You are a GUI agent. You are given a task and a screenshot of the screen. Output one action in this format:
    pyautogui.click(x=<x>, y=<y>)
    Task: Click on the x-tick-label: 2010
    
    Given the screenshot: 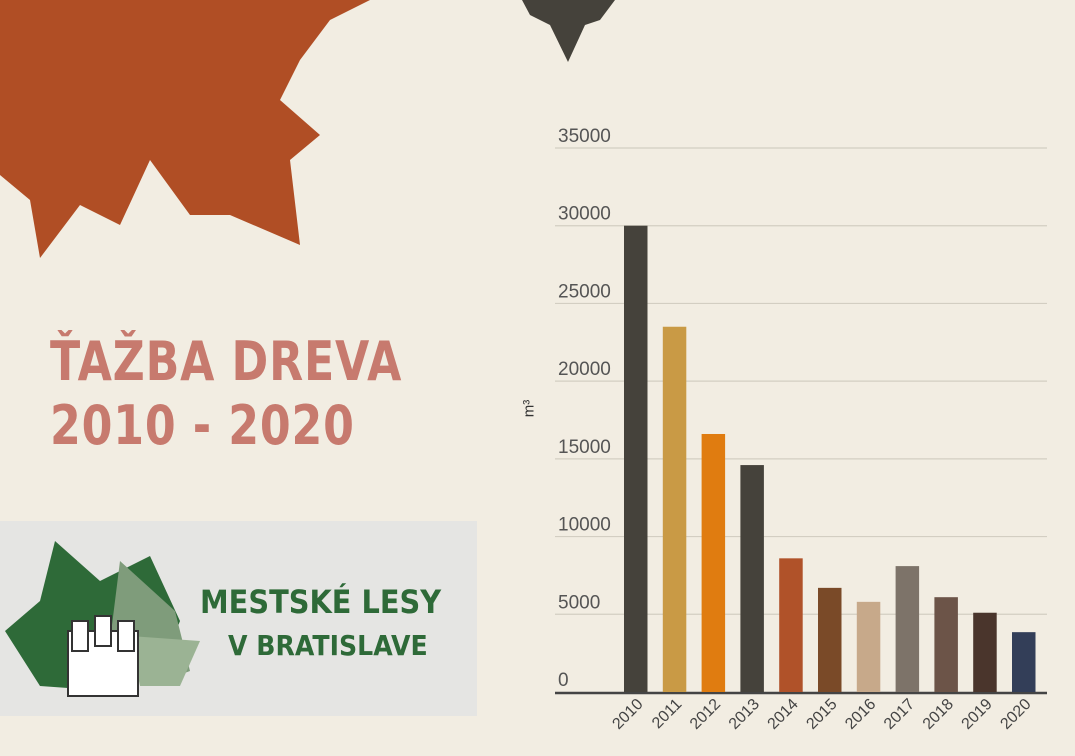 What is the action you would take?
    pyautogui.click(x=627, y=714)
    